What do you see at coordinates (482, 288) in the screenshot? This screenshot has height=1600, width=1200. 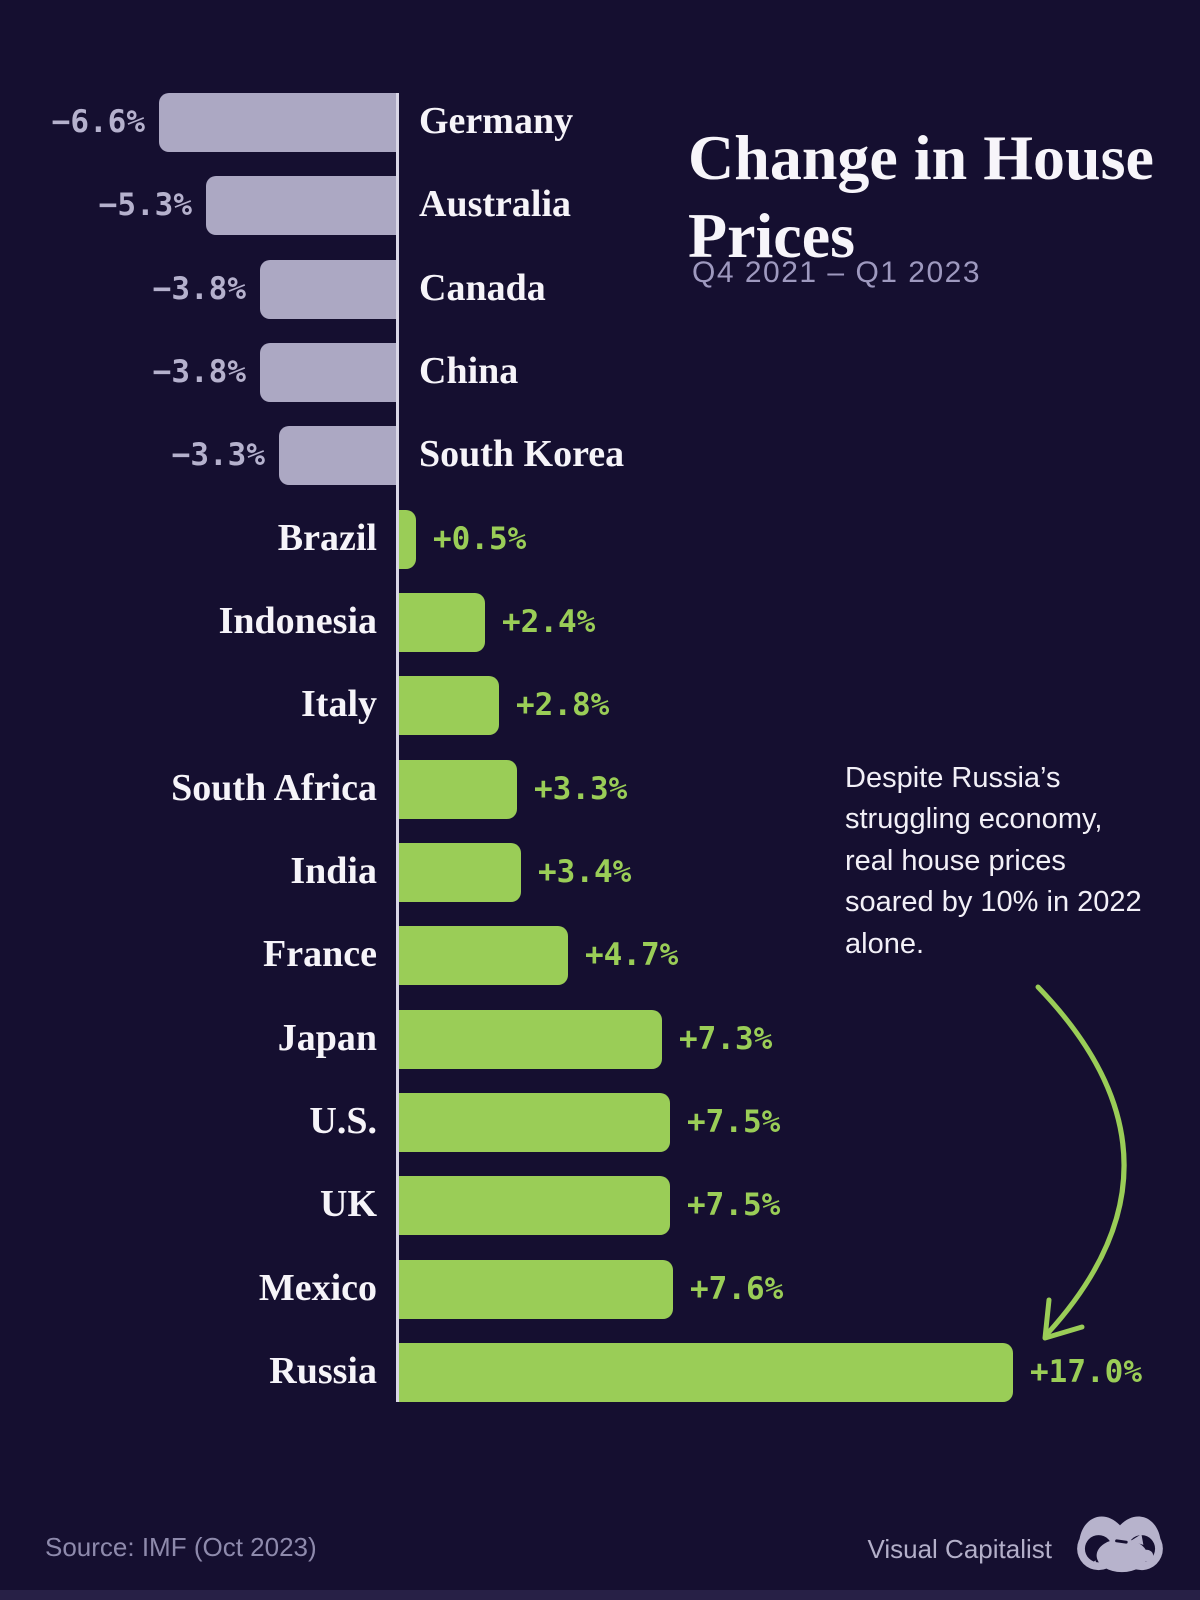 I see `country-label-canada: Canada` at bounding box center [482, 288].